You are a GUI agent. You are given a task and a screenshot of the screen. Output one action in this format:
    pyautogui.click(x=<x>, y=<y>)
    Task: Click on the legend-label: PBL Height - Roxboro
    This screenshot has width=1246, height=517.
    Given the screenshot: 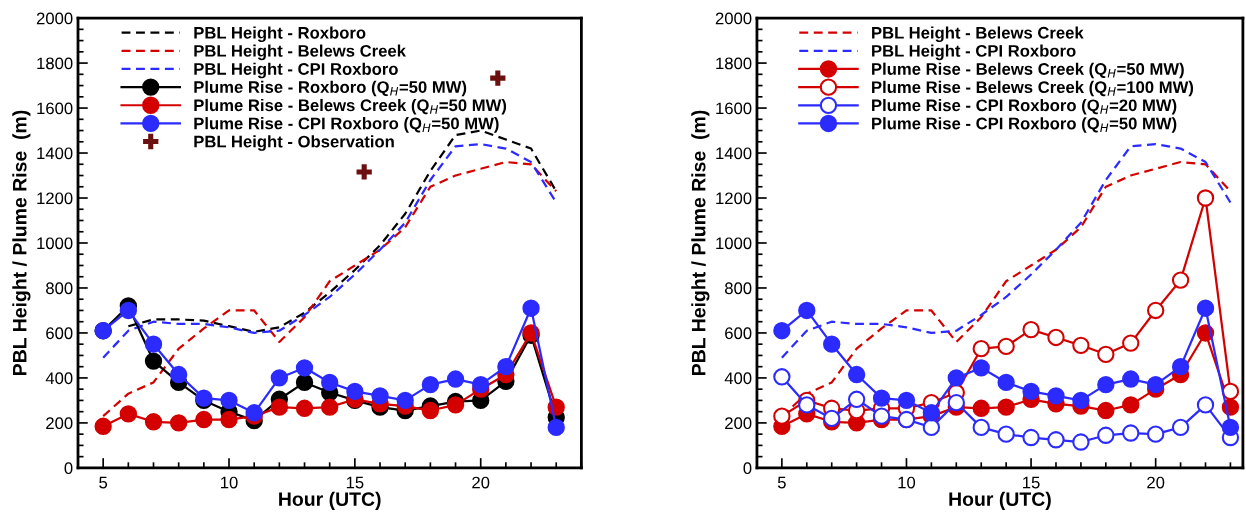 What is the action you would take?
    pyautogui.click(x=280, y=34)
    